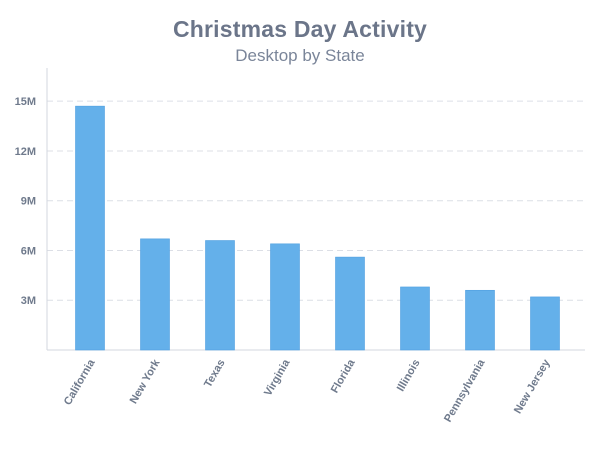 The width and height of the screenshot is (600, 450). What do you see at coordinates (28, 251) in the screenshot?
I see `y-tick-label: 6M` at bounding box center [28, 251].